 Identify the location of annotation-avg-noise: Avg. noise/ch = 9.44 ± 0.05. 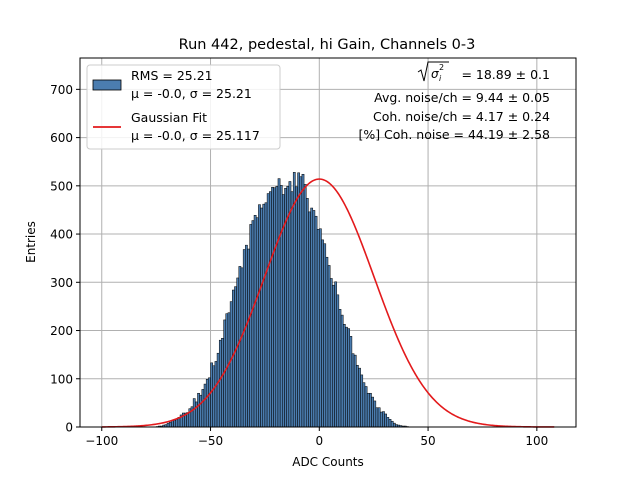
(462, 97).